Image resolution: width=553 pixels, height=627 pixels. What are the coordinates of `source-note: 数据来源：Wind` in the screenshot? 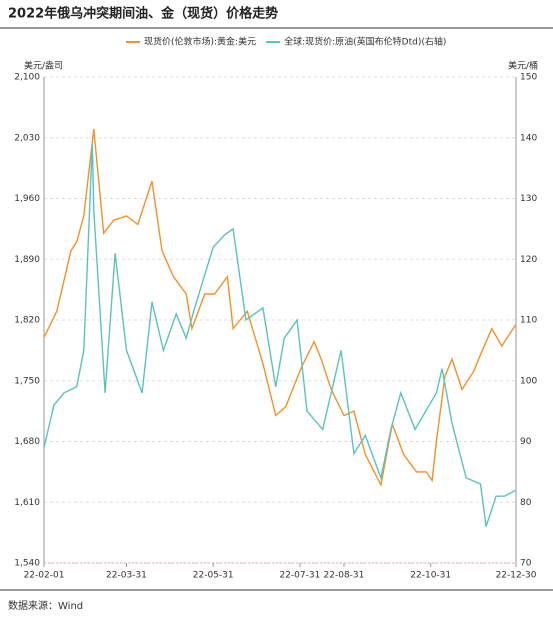 It's located at (45, 605).